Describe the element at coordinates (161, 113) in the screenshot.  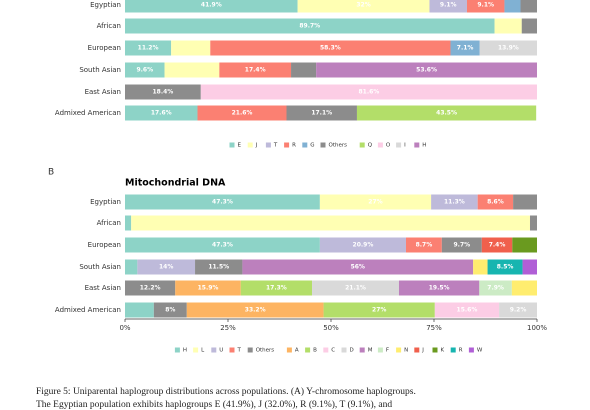
I see `segment-label: 17.6%` at that location.